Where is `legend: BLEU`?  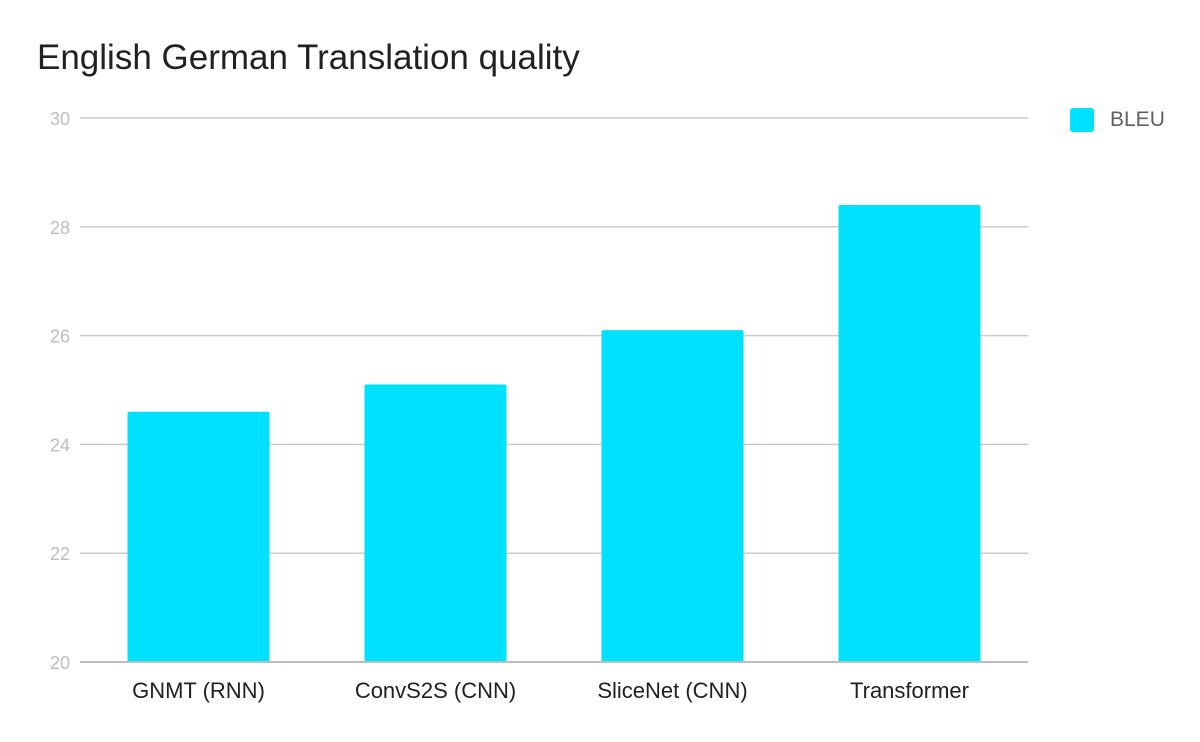 legend: BLEU is located at coordinates (1117, 120).